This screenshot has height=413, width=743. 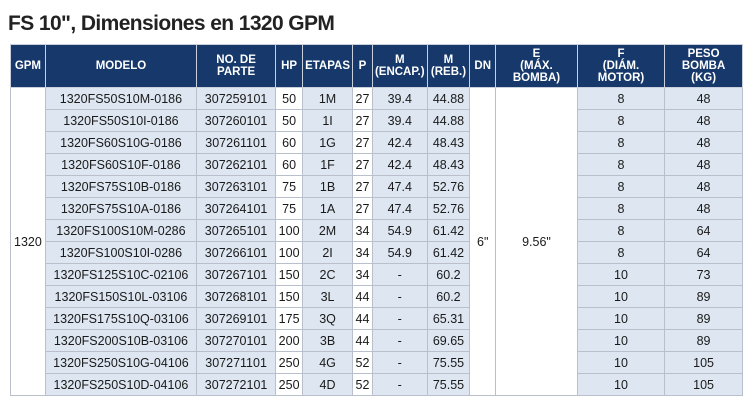 What do you see at coordinates (328, 208) in the screenshot?
I see `cell-etapas: 1A` at bounding box center [328, 208].